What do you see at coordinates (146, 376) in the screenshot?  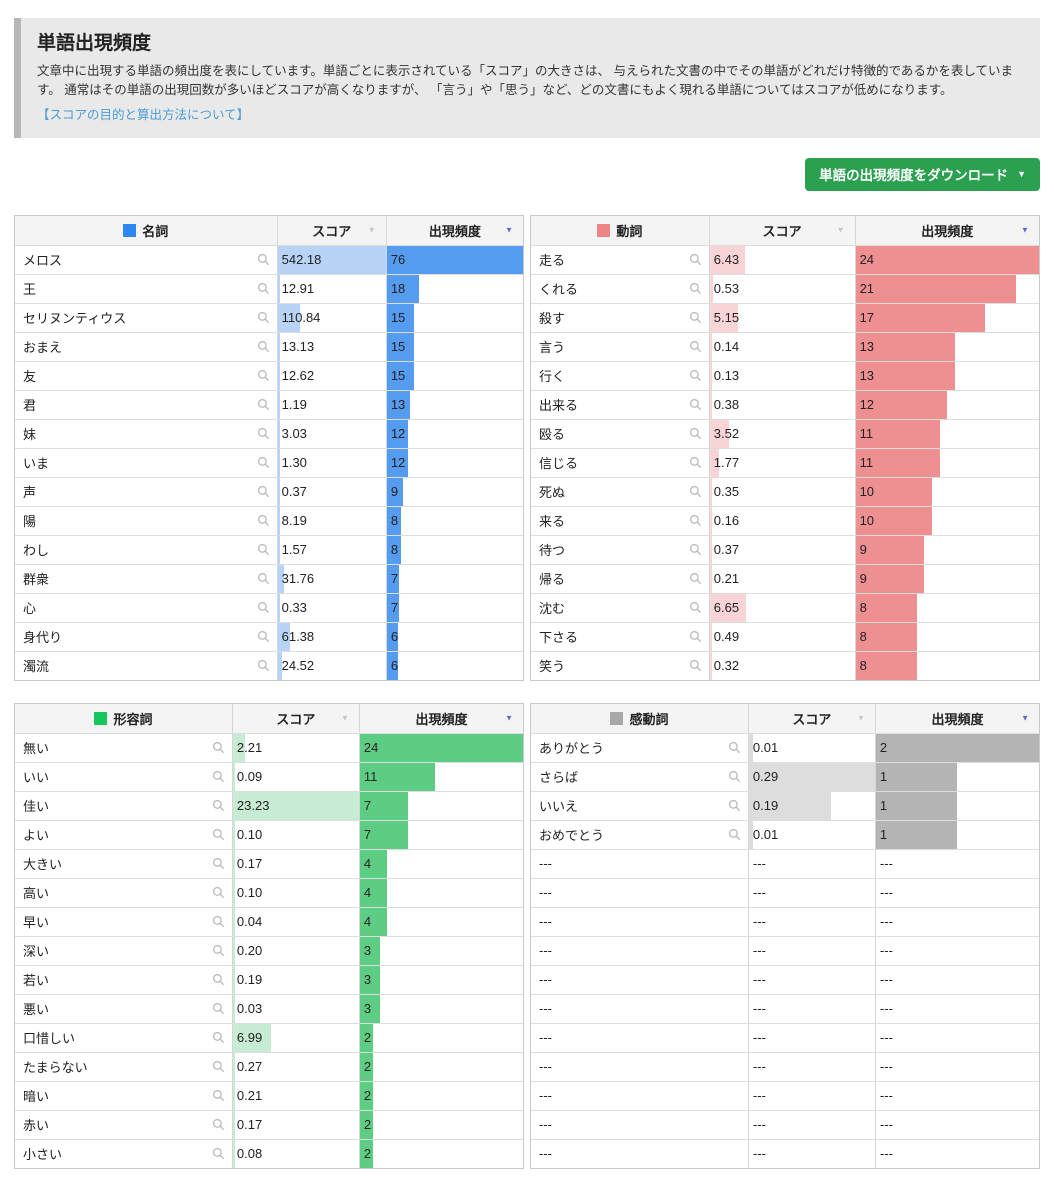 I see `word-cell: 友` at bounding box center [146, 376].